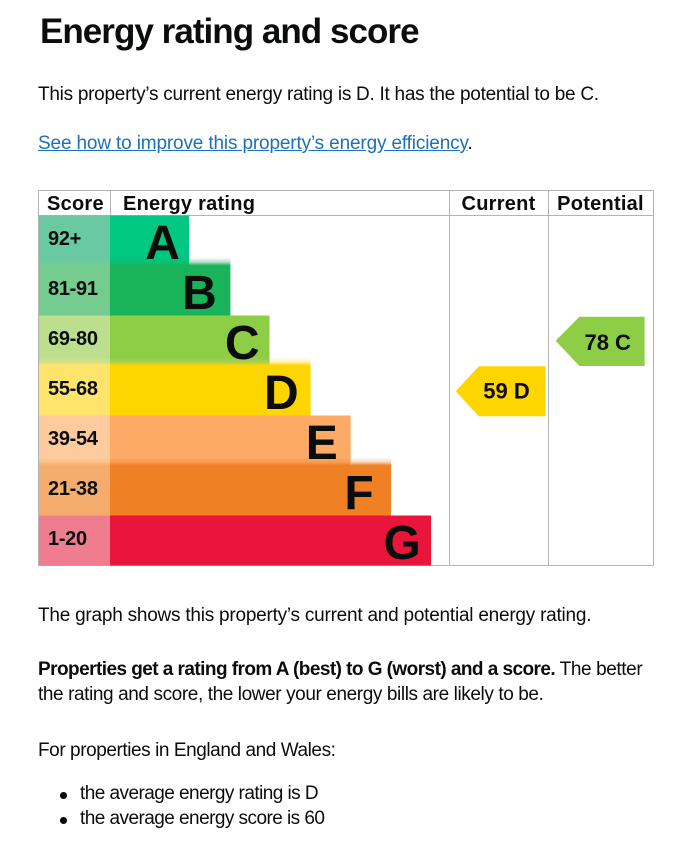 This screenshot has width=698, height=867. What do you see at coordinates (162, 243) in the screenshot?
I see `svg-text: A` at bounding box center [162, 243].